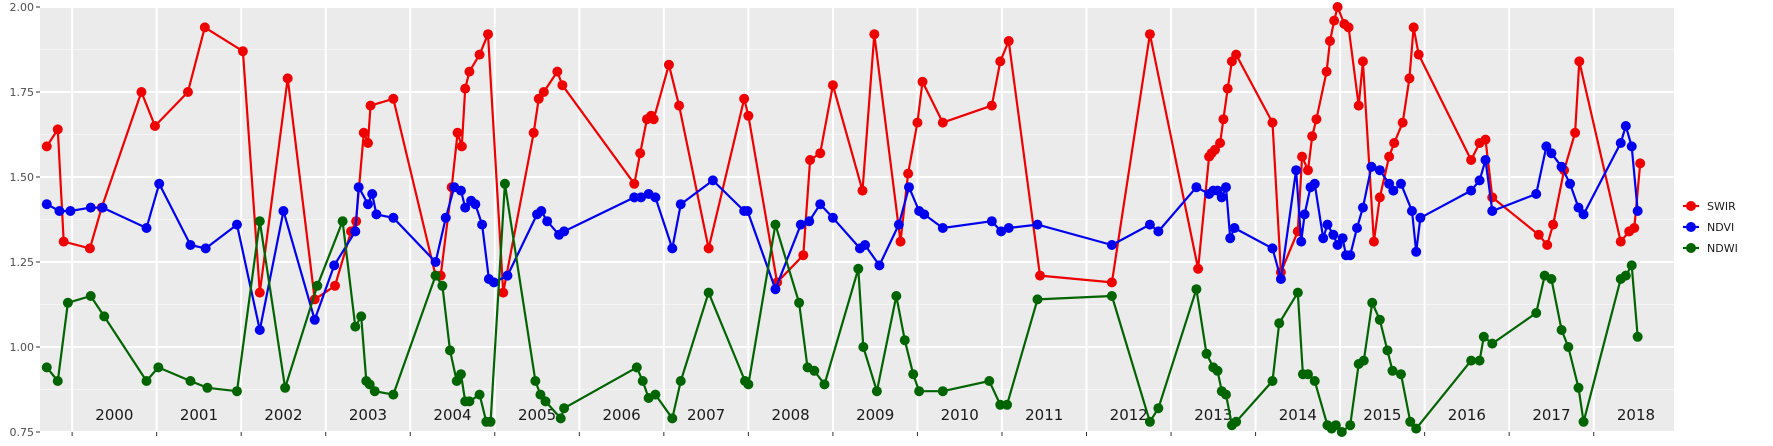 The width and height of the screenshot is (1773, 446). I want to click on year-label: 2001, so click(199, 415).